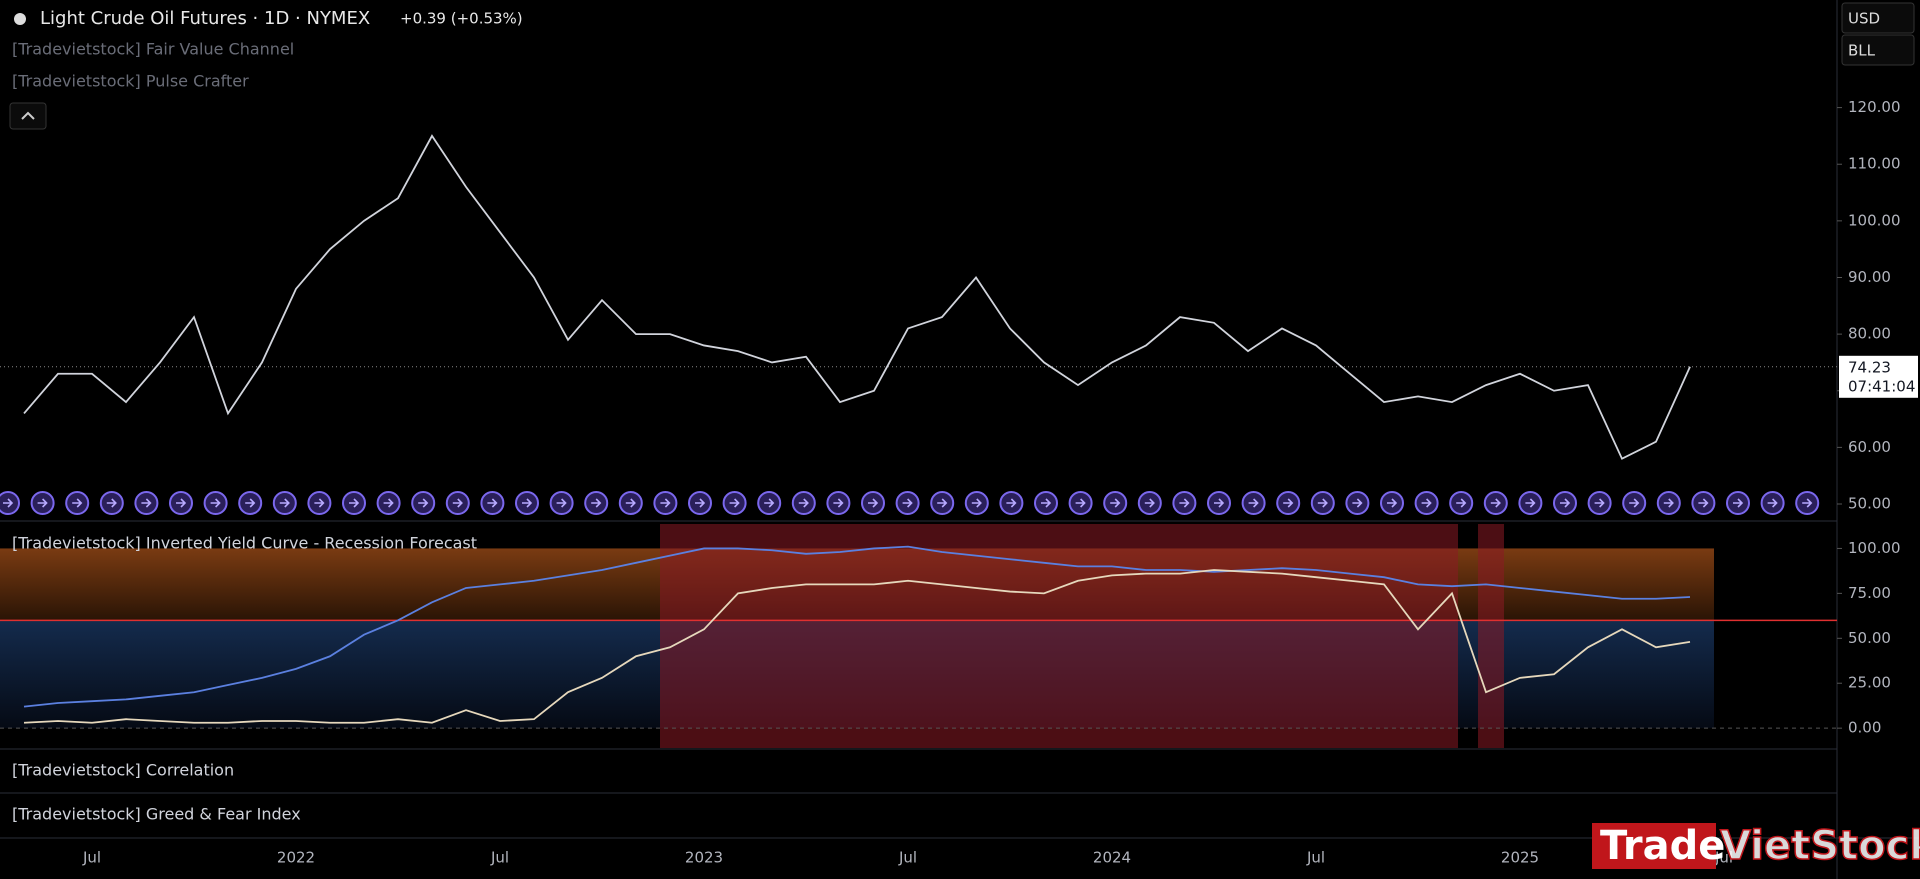  I want to click on watermark: Trade, so click(1662, 846).